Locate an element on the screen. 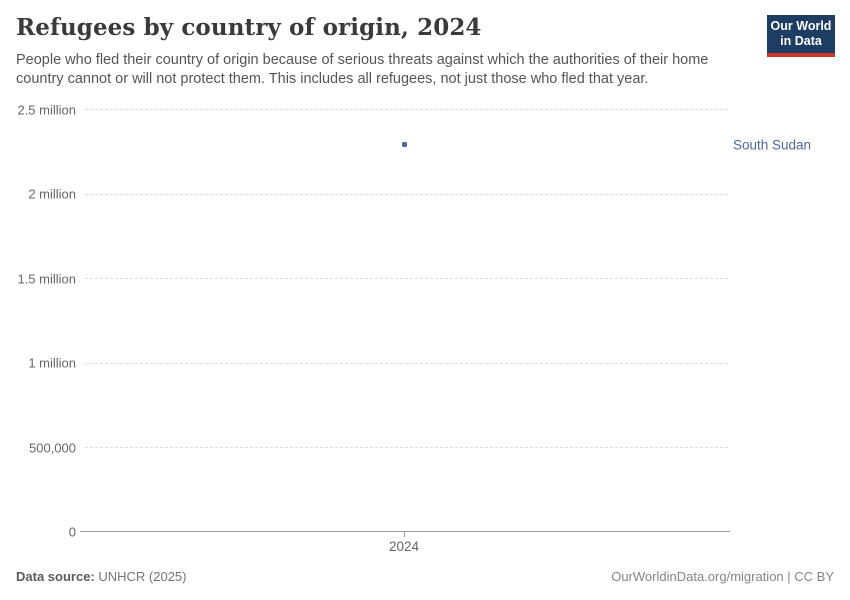  owid-logo-line2: in Data is located at coordinates (801, 41).